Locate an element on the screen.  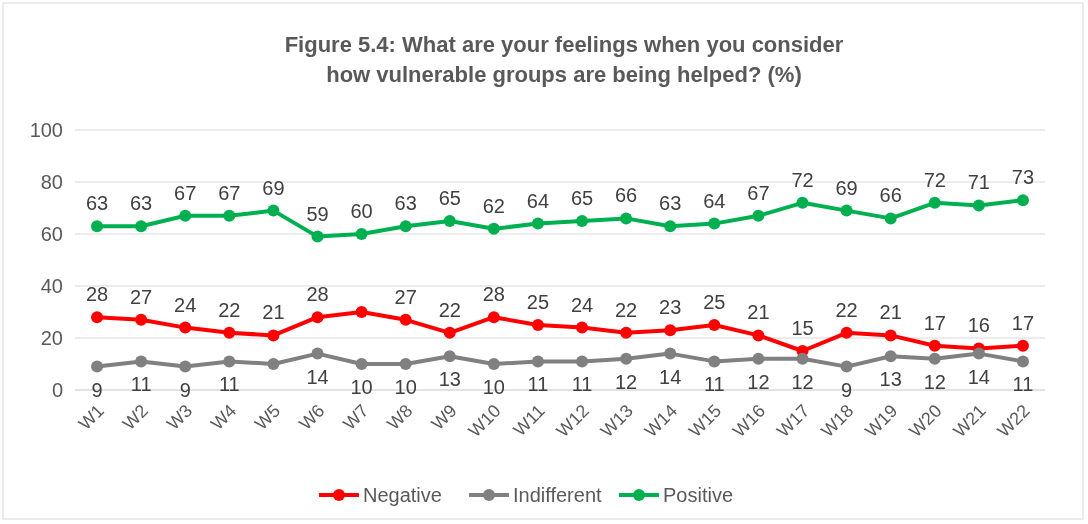
y-tick-label: 0 is located at coordinates (57, 390).